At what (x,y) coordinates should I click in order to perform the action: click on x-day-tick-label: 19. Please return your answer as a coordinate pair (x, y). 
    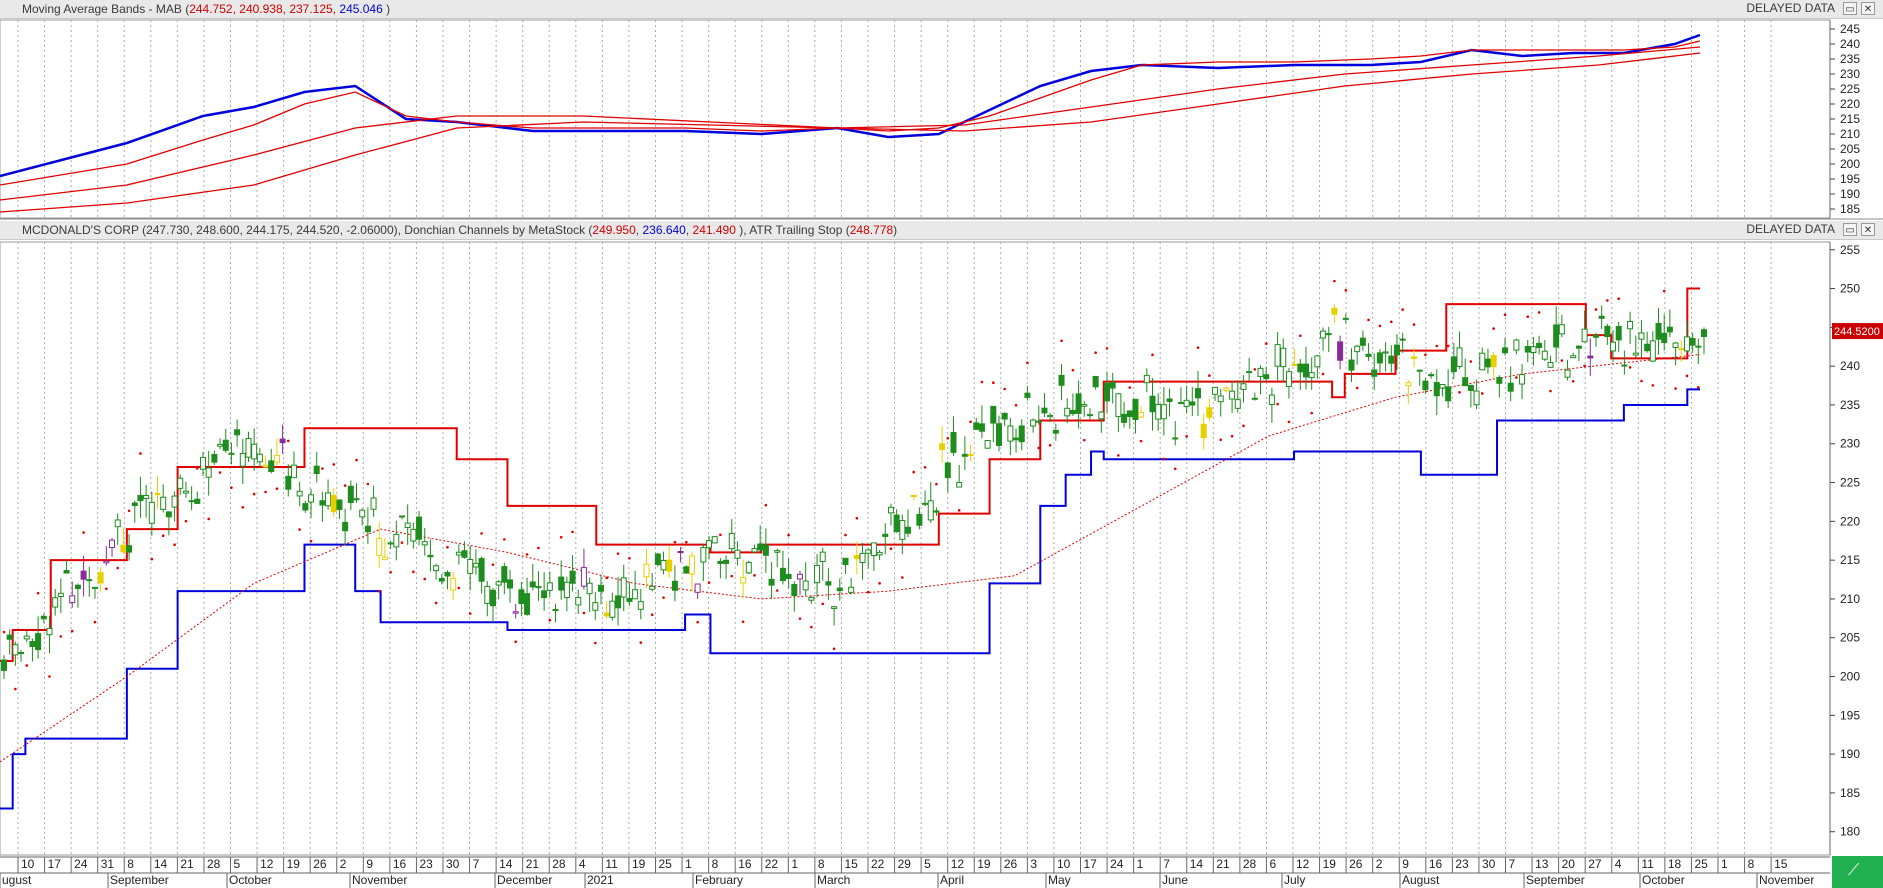
    Looking at the image, I should click on (1330, 864).